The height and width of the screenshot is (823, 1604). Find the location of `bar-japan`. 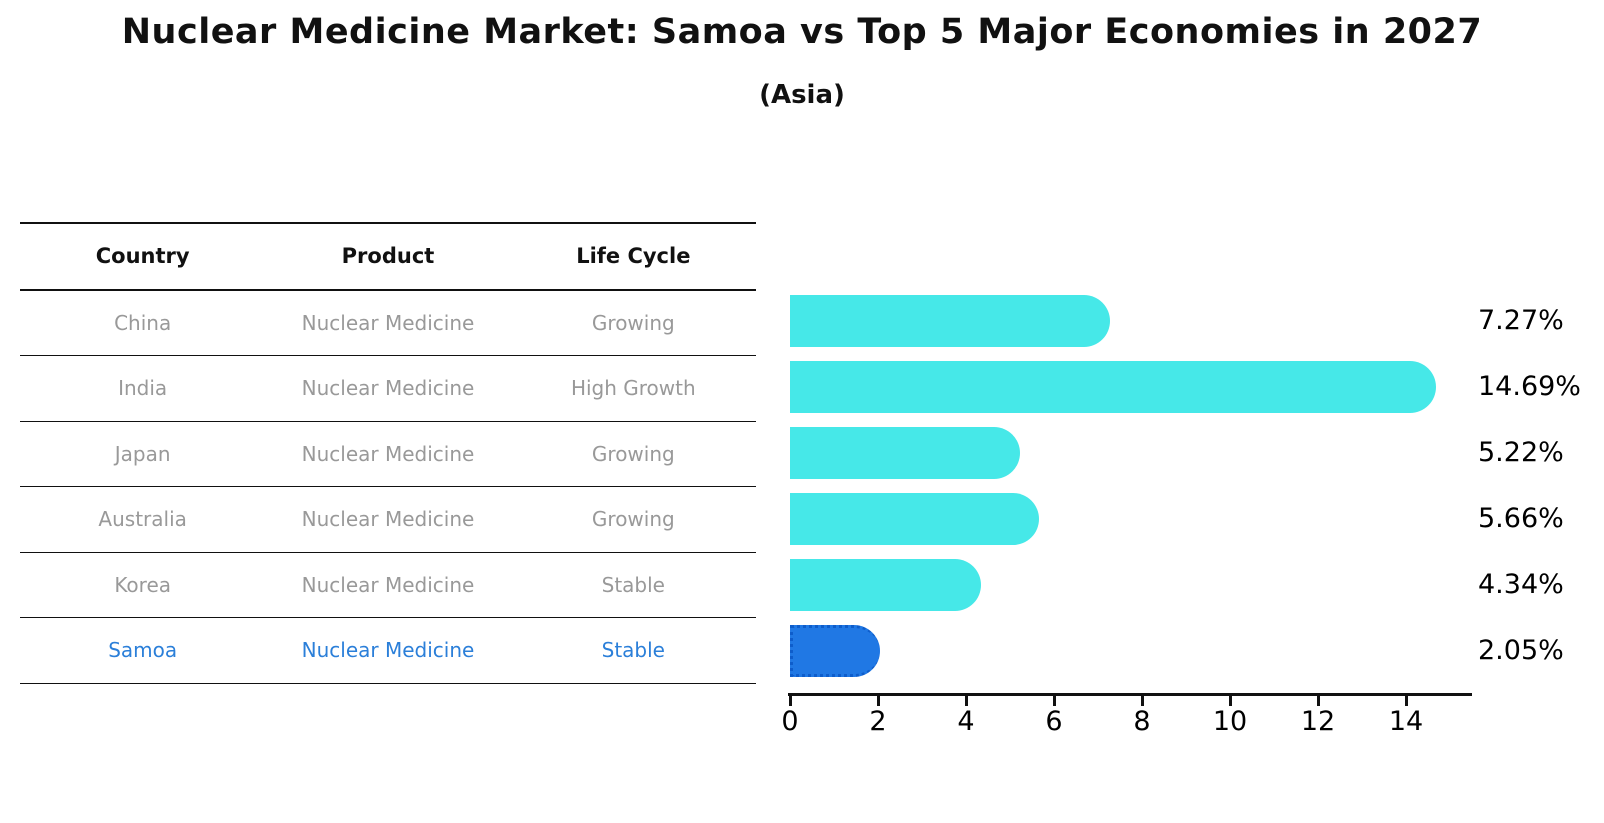

bar-japan is located at coordinates (905, 453).